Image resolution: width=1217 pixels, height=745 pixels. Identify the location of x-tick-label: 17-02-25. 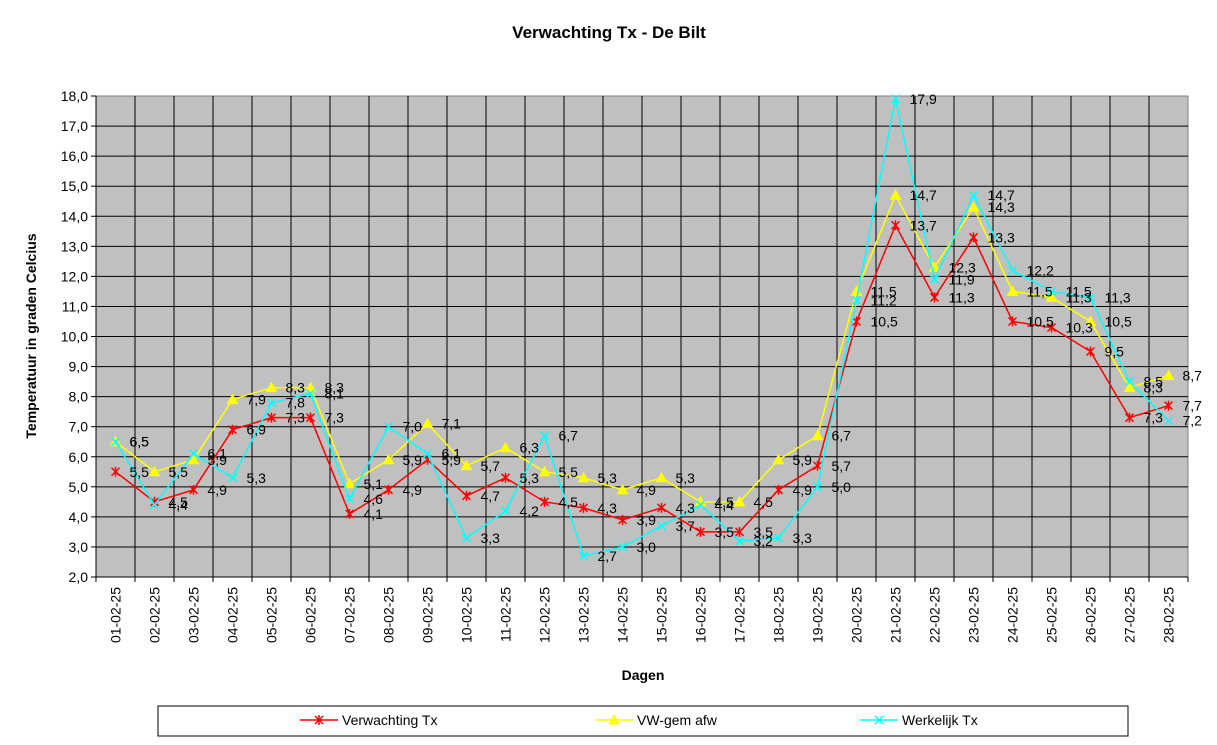
(740, 615).